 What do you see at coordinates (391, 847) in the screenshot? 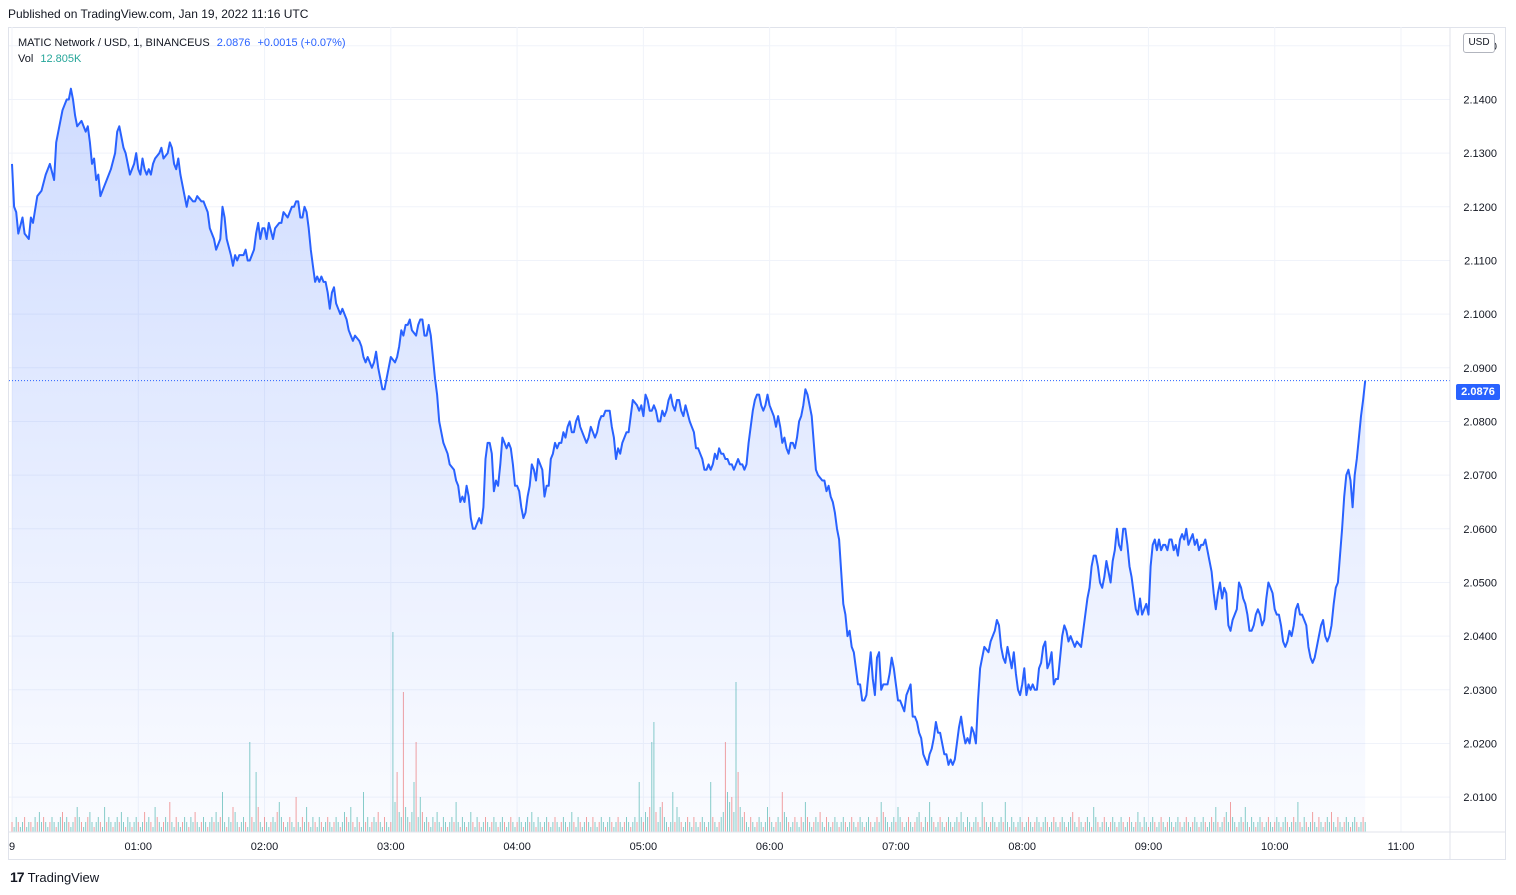
I see `time-tick-label: 03:00` at bounding box center [391, 847].